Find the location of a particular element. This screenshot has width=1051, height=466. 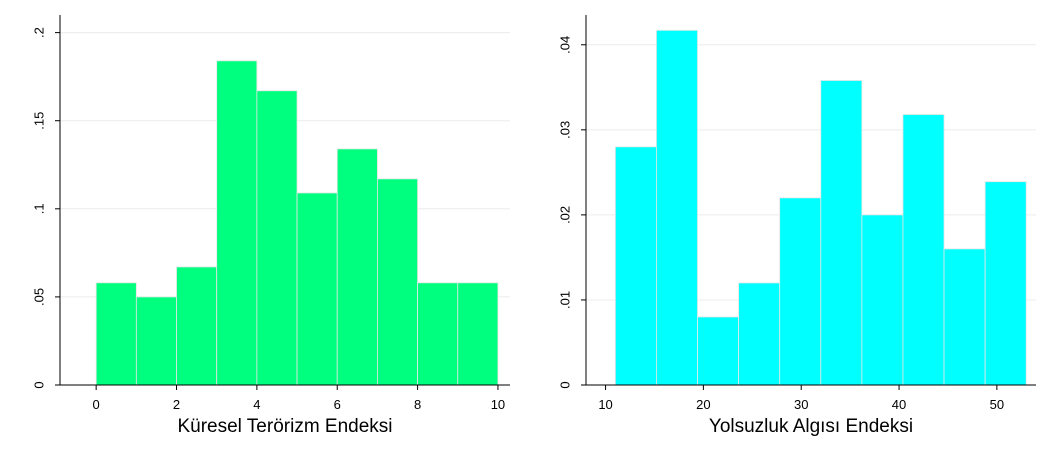

y-tick-label: .01 is located at coordinates (564, 300).